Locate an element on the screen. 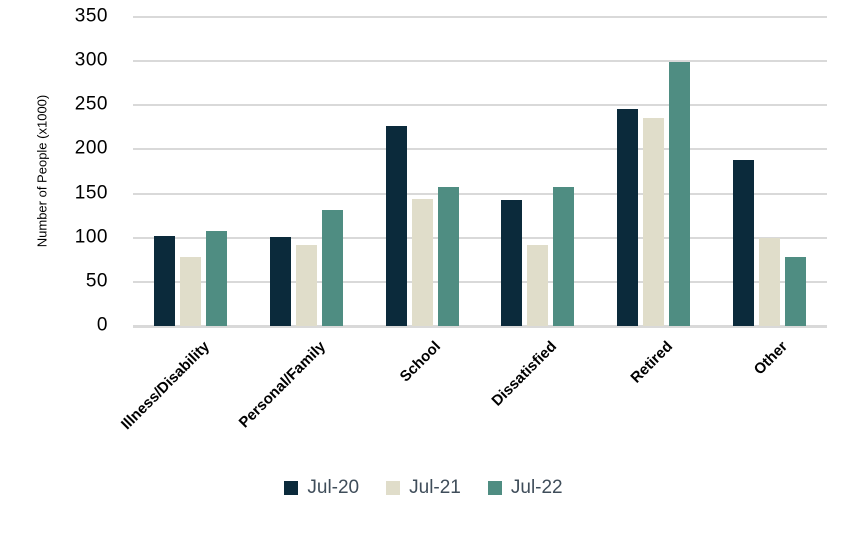 This screenshot has height=543, width=847. legend-item-jul-22: Jul-22 is located at coordinates (525, 488).